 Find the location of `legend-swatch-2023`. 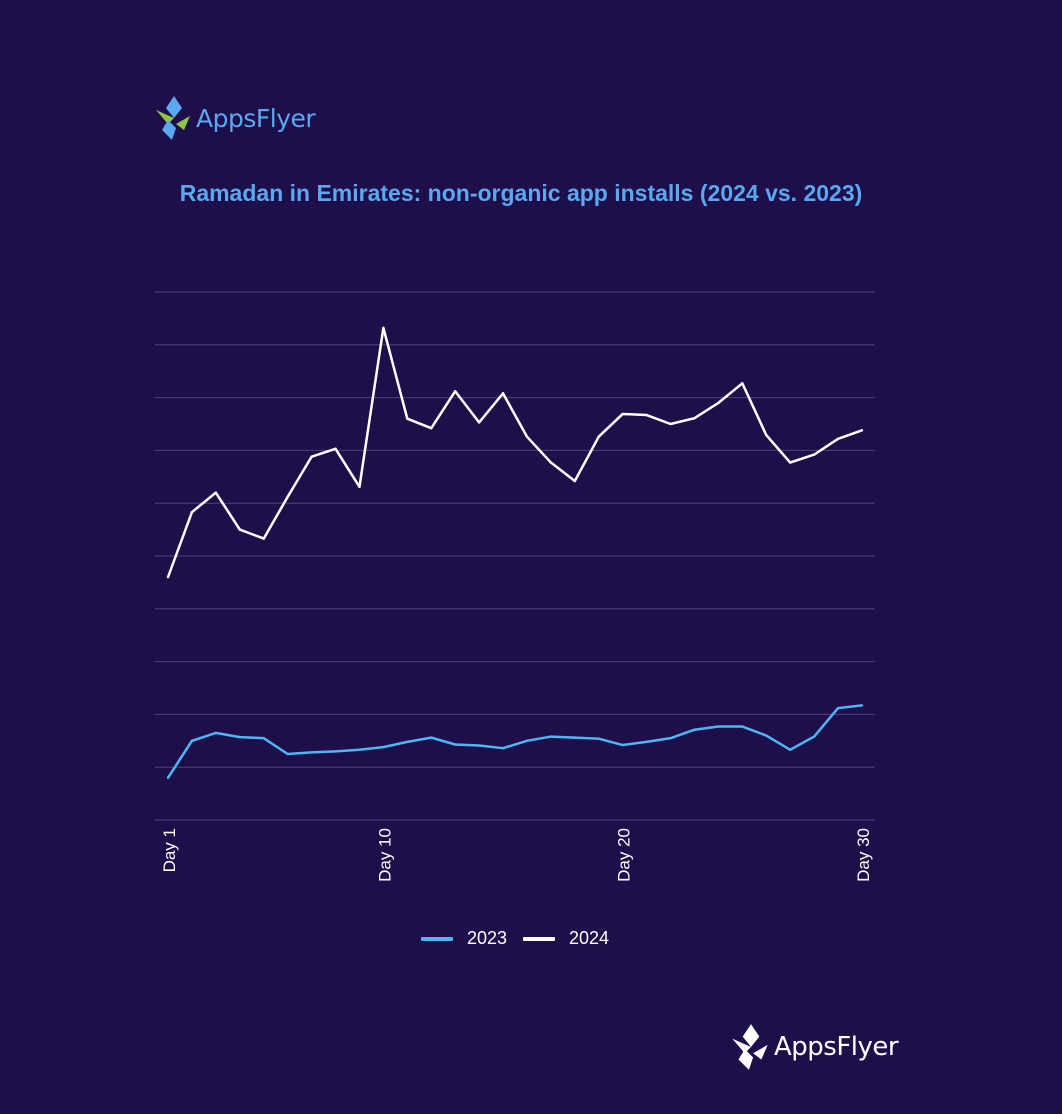

legend-swatch-2023 is located at coordinates (436, 938).